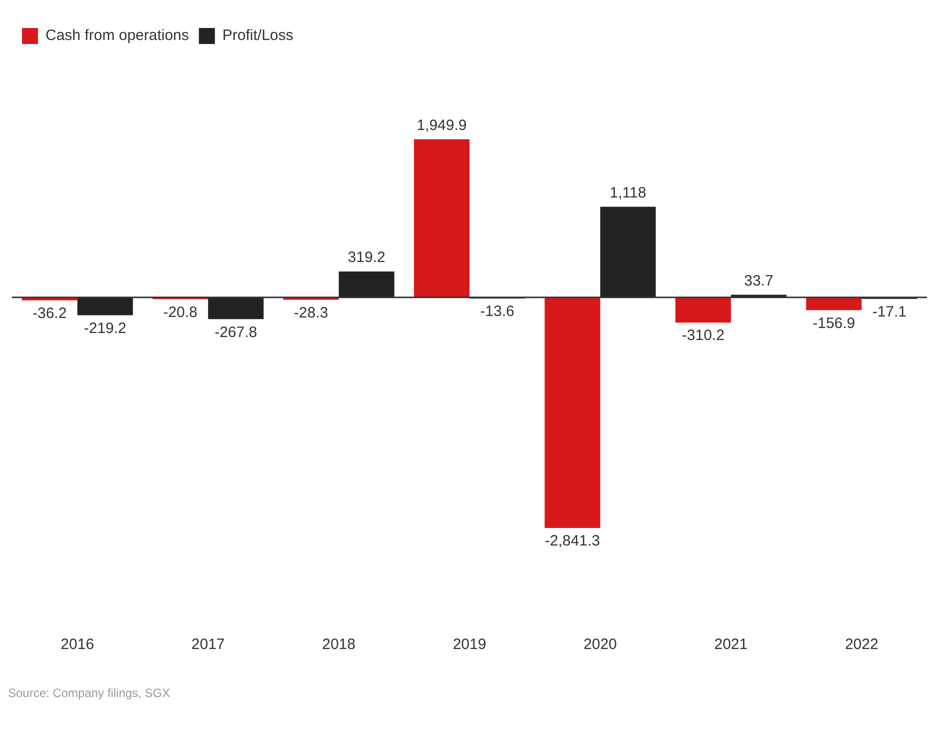 The width and height of the screenshot is (939, 730). Describe the element at coordinates (628, 193) in the screenshot. I see `data-label: 1,118` at that location.